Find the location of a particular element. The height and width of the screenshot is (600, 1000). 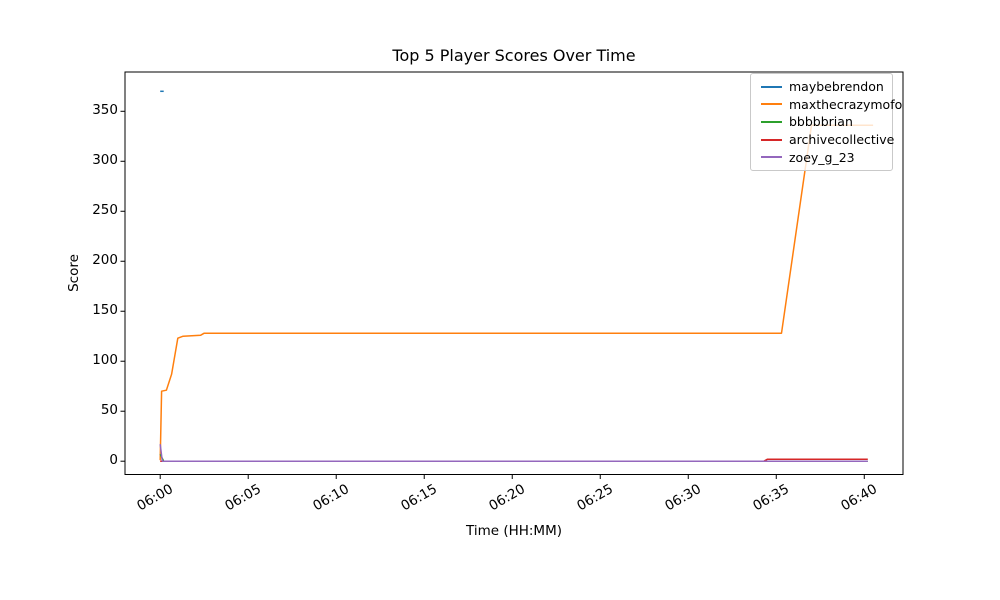

y-tick-label: 150 is located at coordinates (105, 310).